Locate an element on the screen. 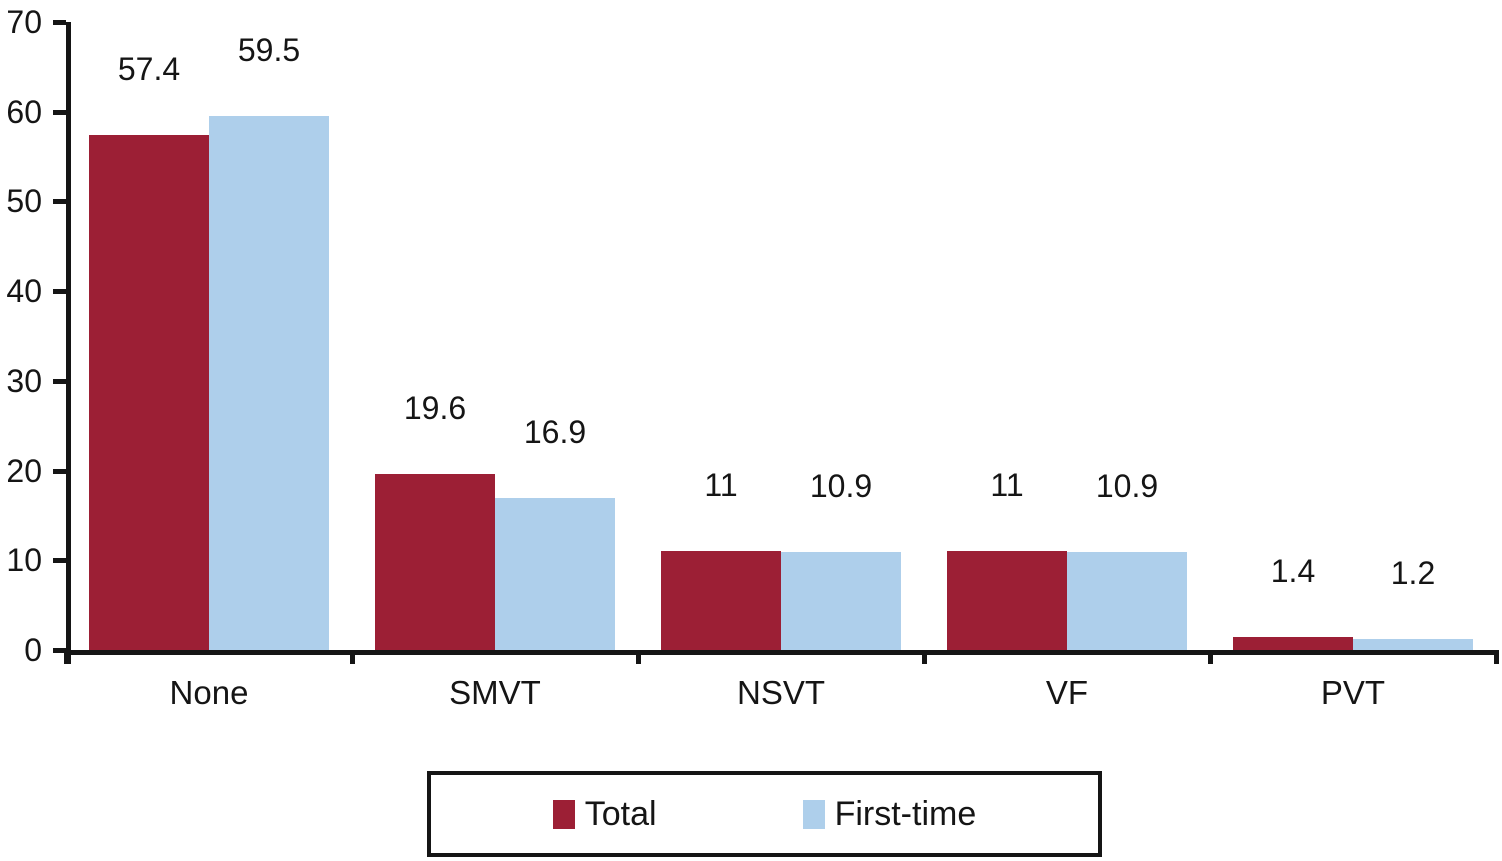 Image resolution: width=1502 pixels, height=861 pixels. value-label-total-pvt: 1.4 is located at coordinates (1293, 571).